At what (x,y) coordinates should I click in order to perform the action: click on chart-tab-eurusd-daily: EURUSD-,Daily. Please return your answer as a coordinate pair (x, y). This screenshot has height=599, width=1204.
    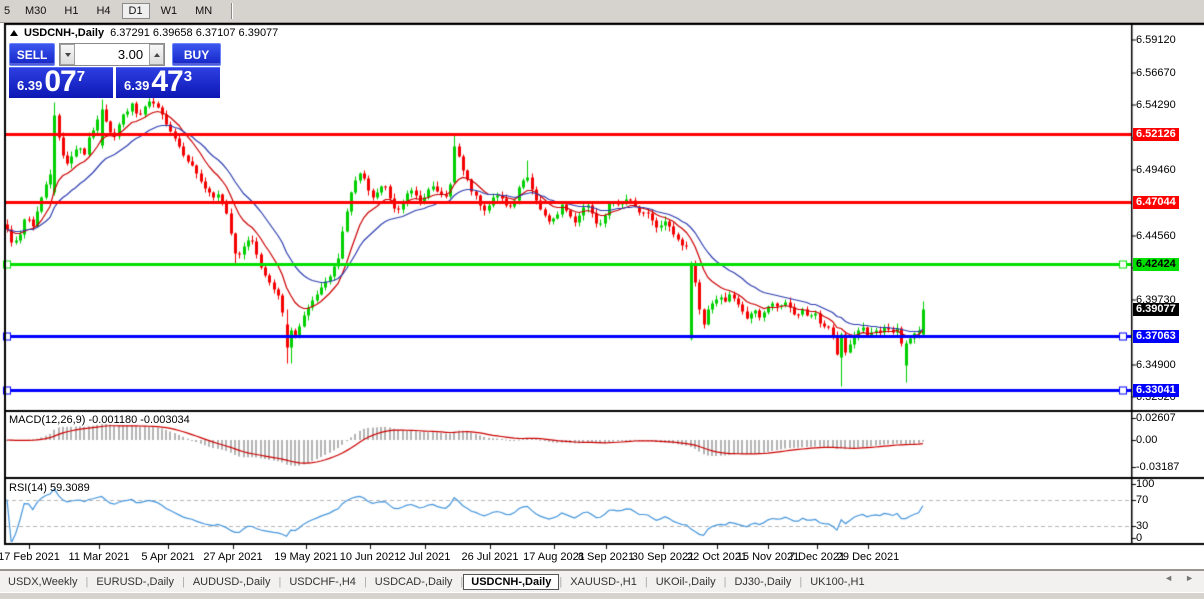
    Looking at the image, I should click on (135, 581).